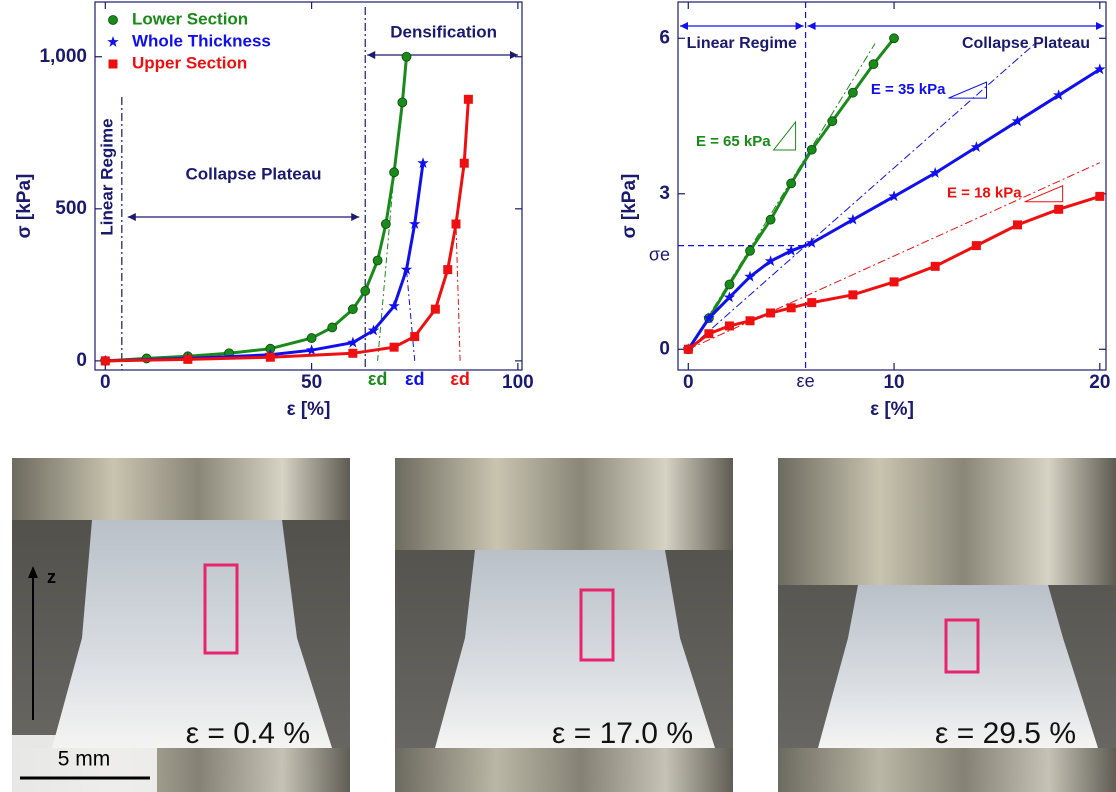 The image size is (1116, 792). What do you see at coordinates (309, 409) in the screenshot?
I see `x-axis-label: ε [%]` at bounding box center [309, 409].